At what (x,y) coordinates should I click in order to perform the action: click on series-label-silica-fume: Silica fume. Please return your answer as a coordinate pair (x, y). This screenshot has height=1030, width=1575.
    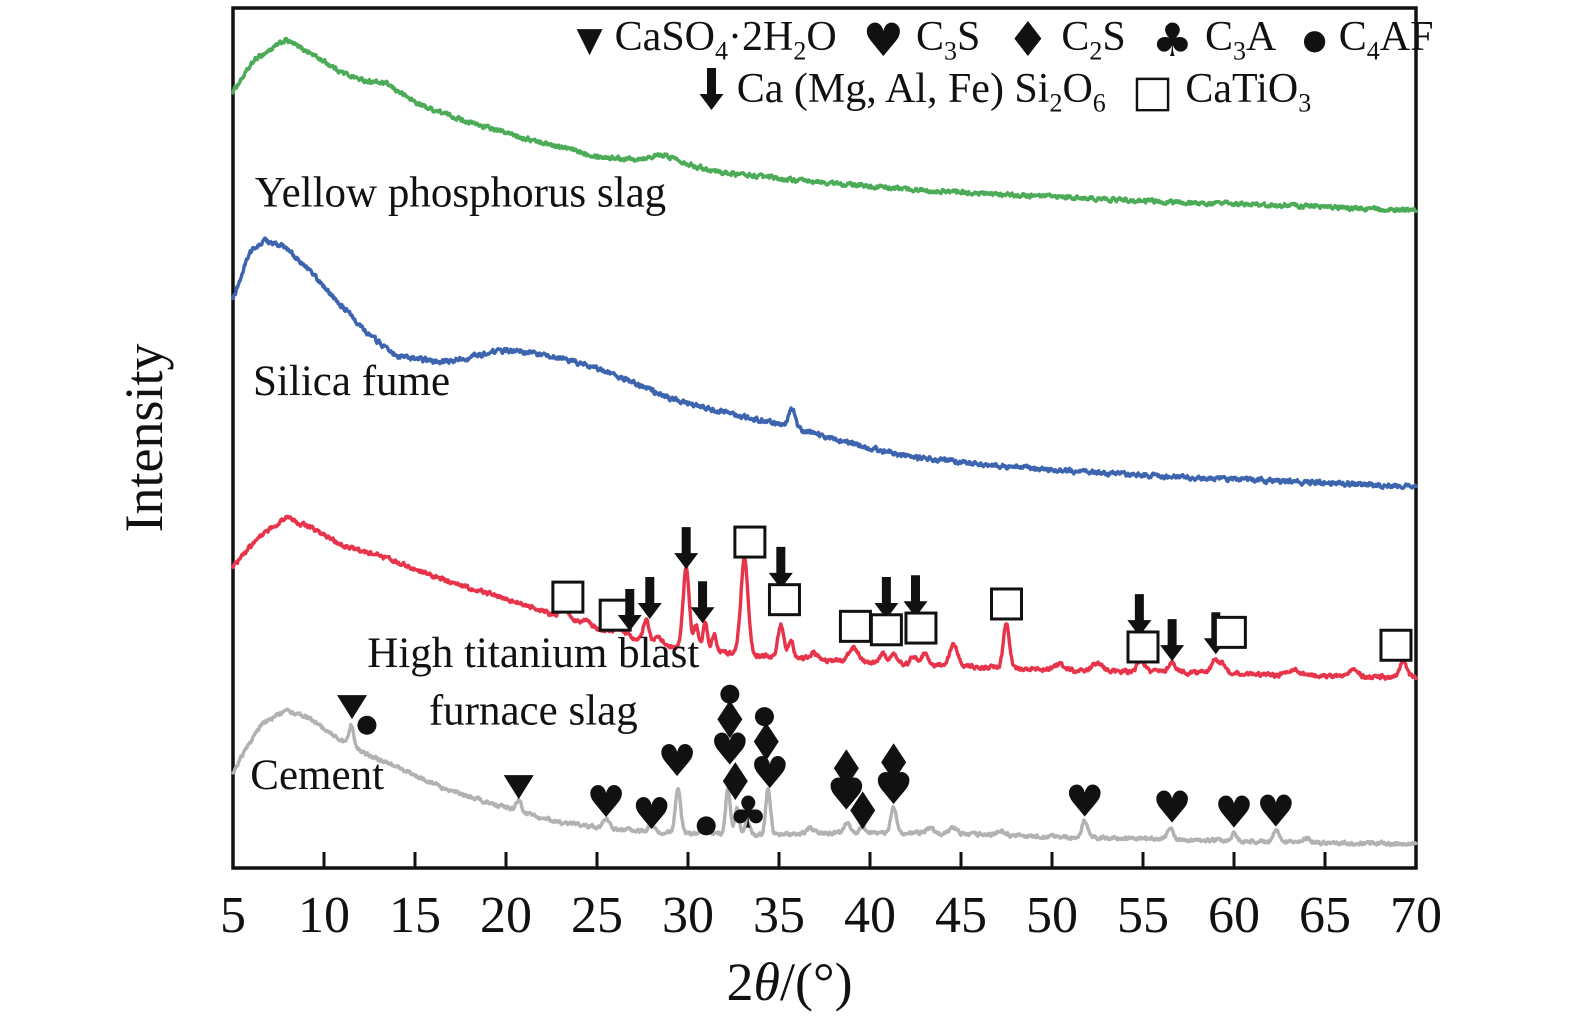
    Looking at the image, I should click on (351, 381).